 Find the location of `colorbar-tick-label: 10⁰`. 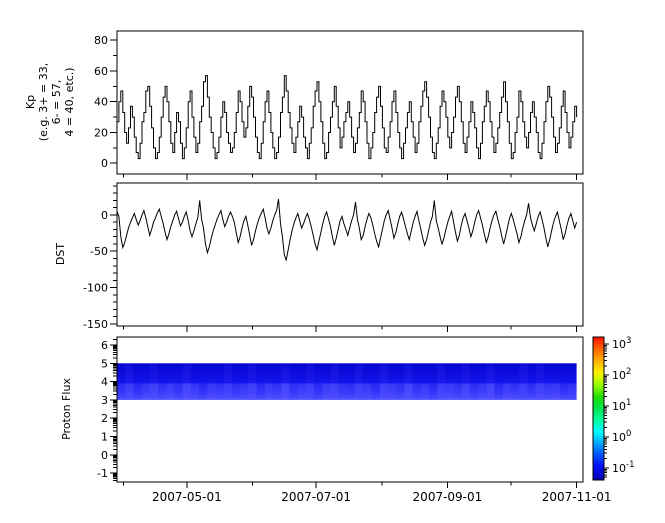

colorbar-tick-label: 10⁰ is located at coordinates (621, 436).